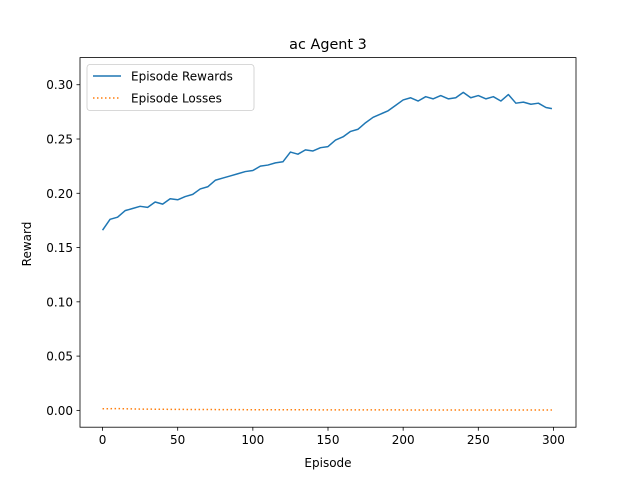  I want to click on y-tick-label: 0.15, so click(59, 248).